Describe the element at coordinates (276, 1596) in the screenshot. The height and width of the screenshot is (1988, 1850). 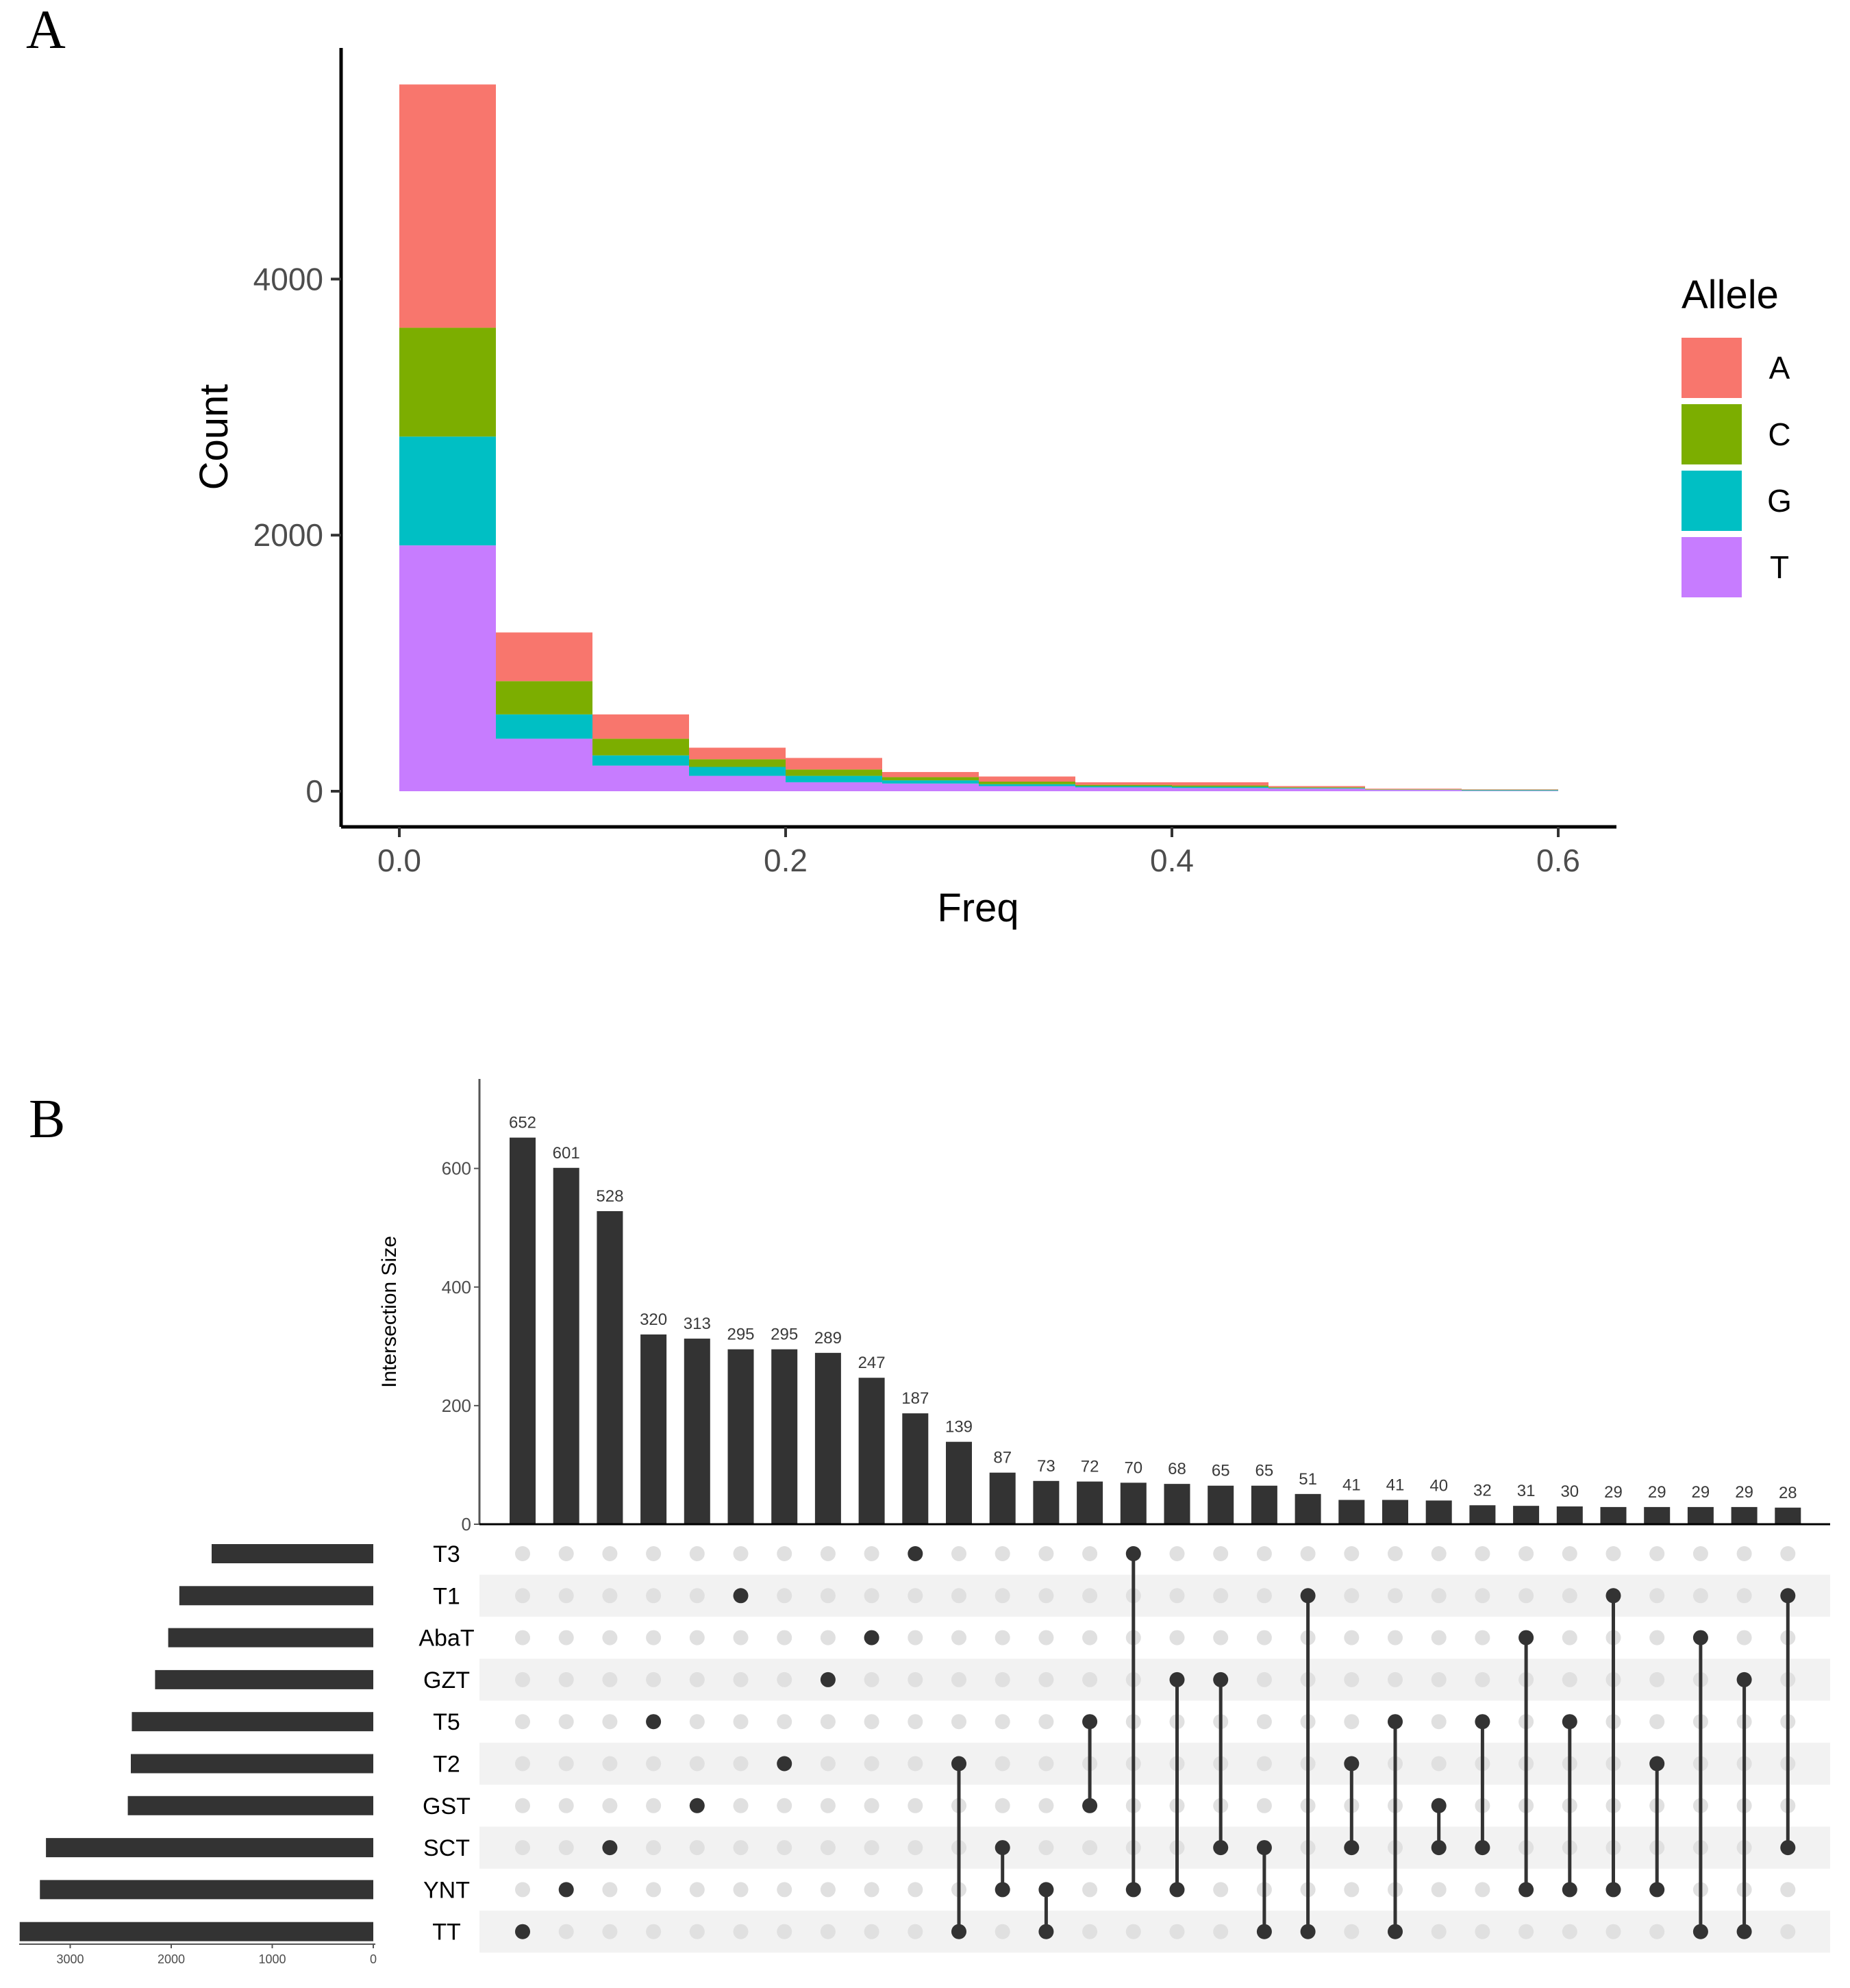
I see `set-size-bar-T1` at that location.